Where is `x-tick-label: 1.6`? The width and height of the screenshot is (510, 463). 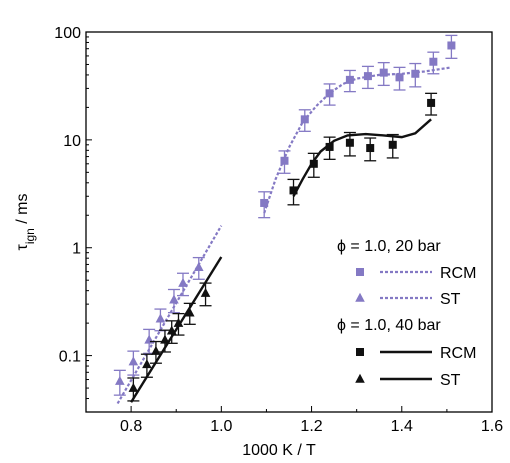 x-tick-label: 1.6 is located at coordinates (492, 426).